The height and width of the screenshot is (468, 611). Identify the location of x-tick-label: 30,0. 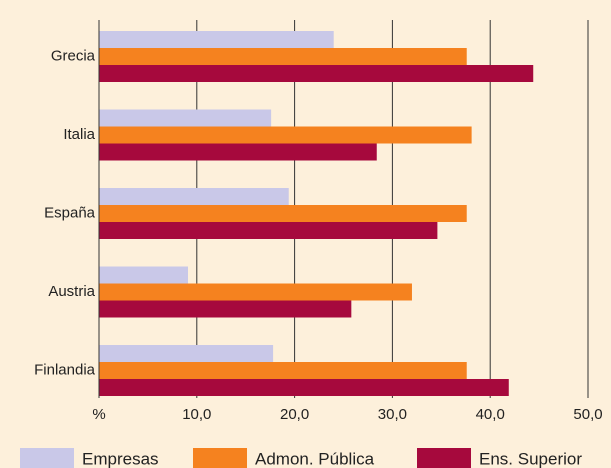
(392, 414).